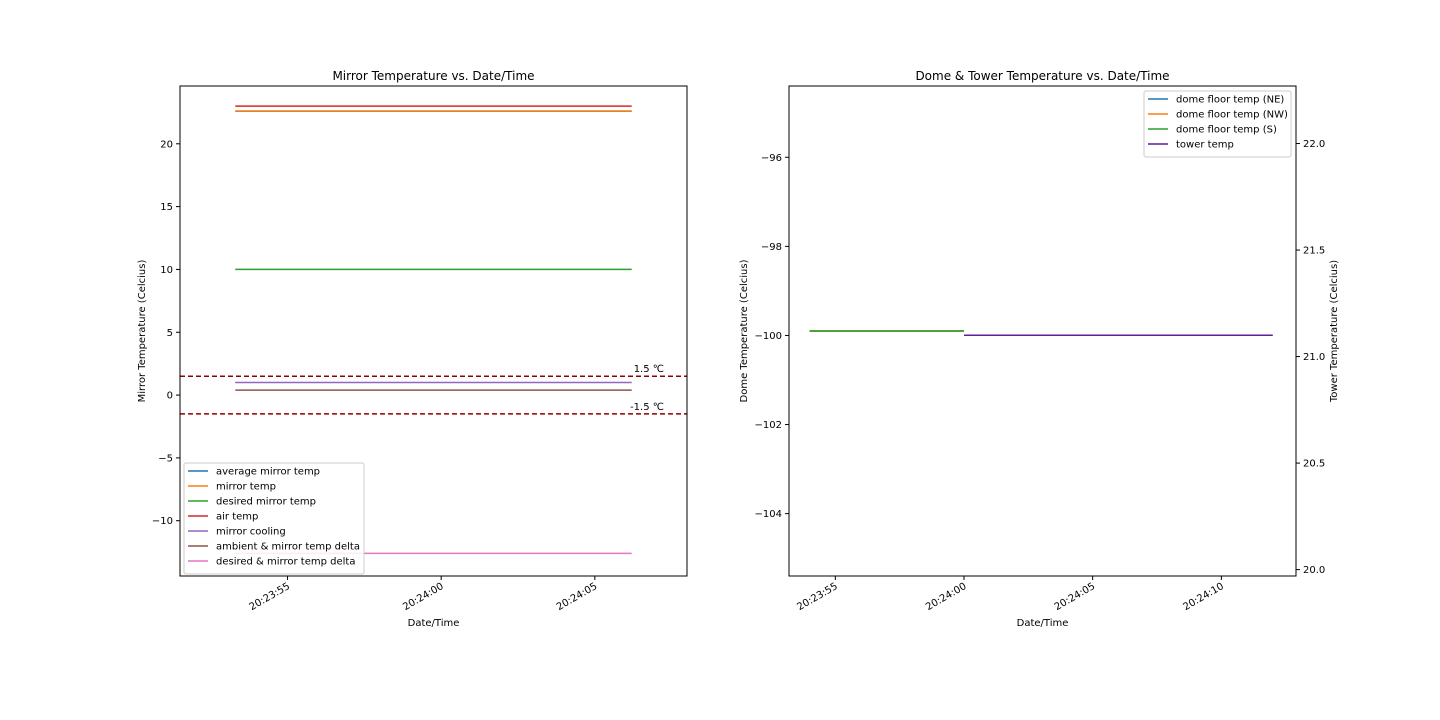 This screenshot has height=720, width=1440. I want to click on y-tick-label: 20, so click(166, 144).